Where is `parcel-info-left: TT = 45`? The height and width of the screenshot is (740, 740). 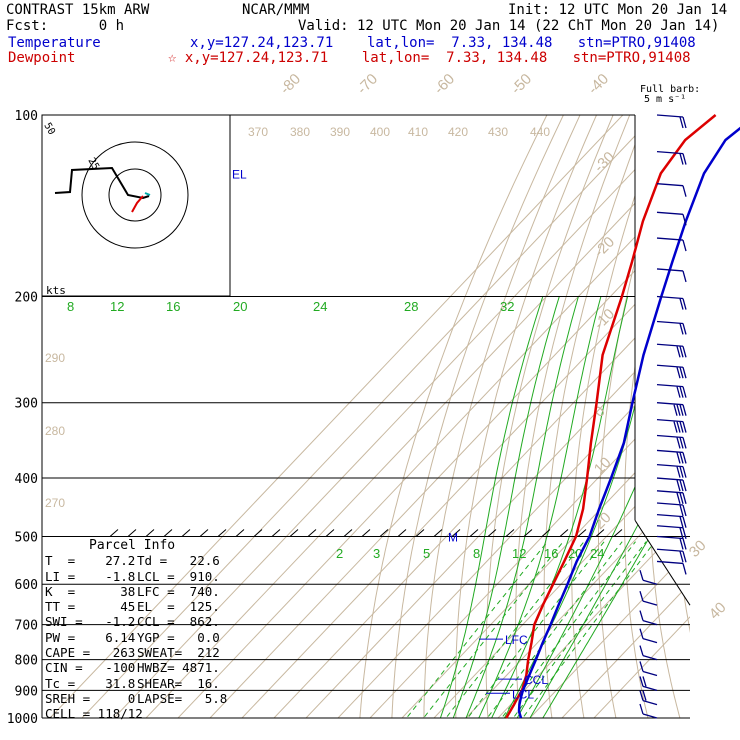 parcel-info-left: TT = 45 is located at coordinates (90, 607).